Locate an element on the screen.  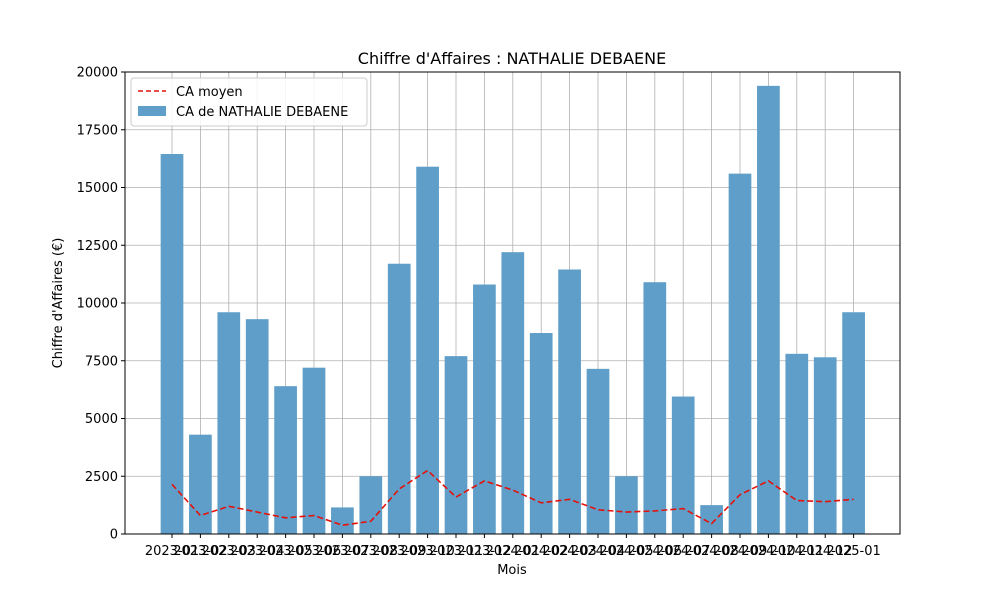
y-axis-ticks: 0 2500 5000 7500 10000 12500 15000 17500 20000 is located at coordinates (101, 304).